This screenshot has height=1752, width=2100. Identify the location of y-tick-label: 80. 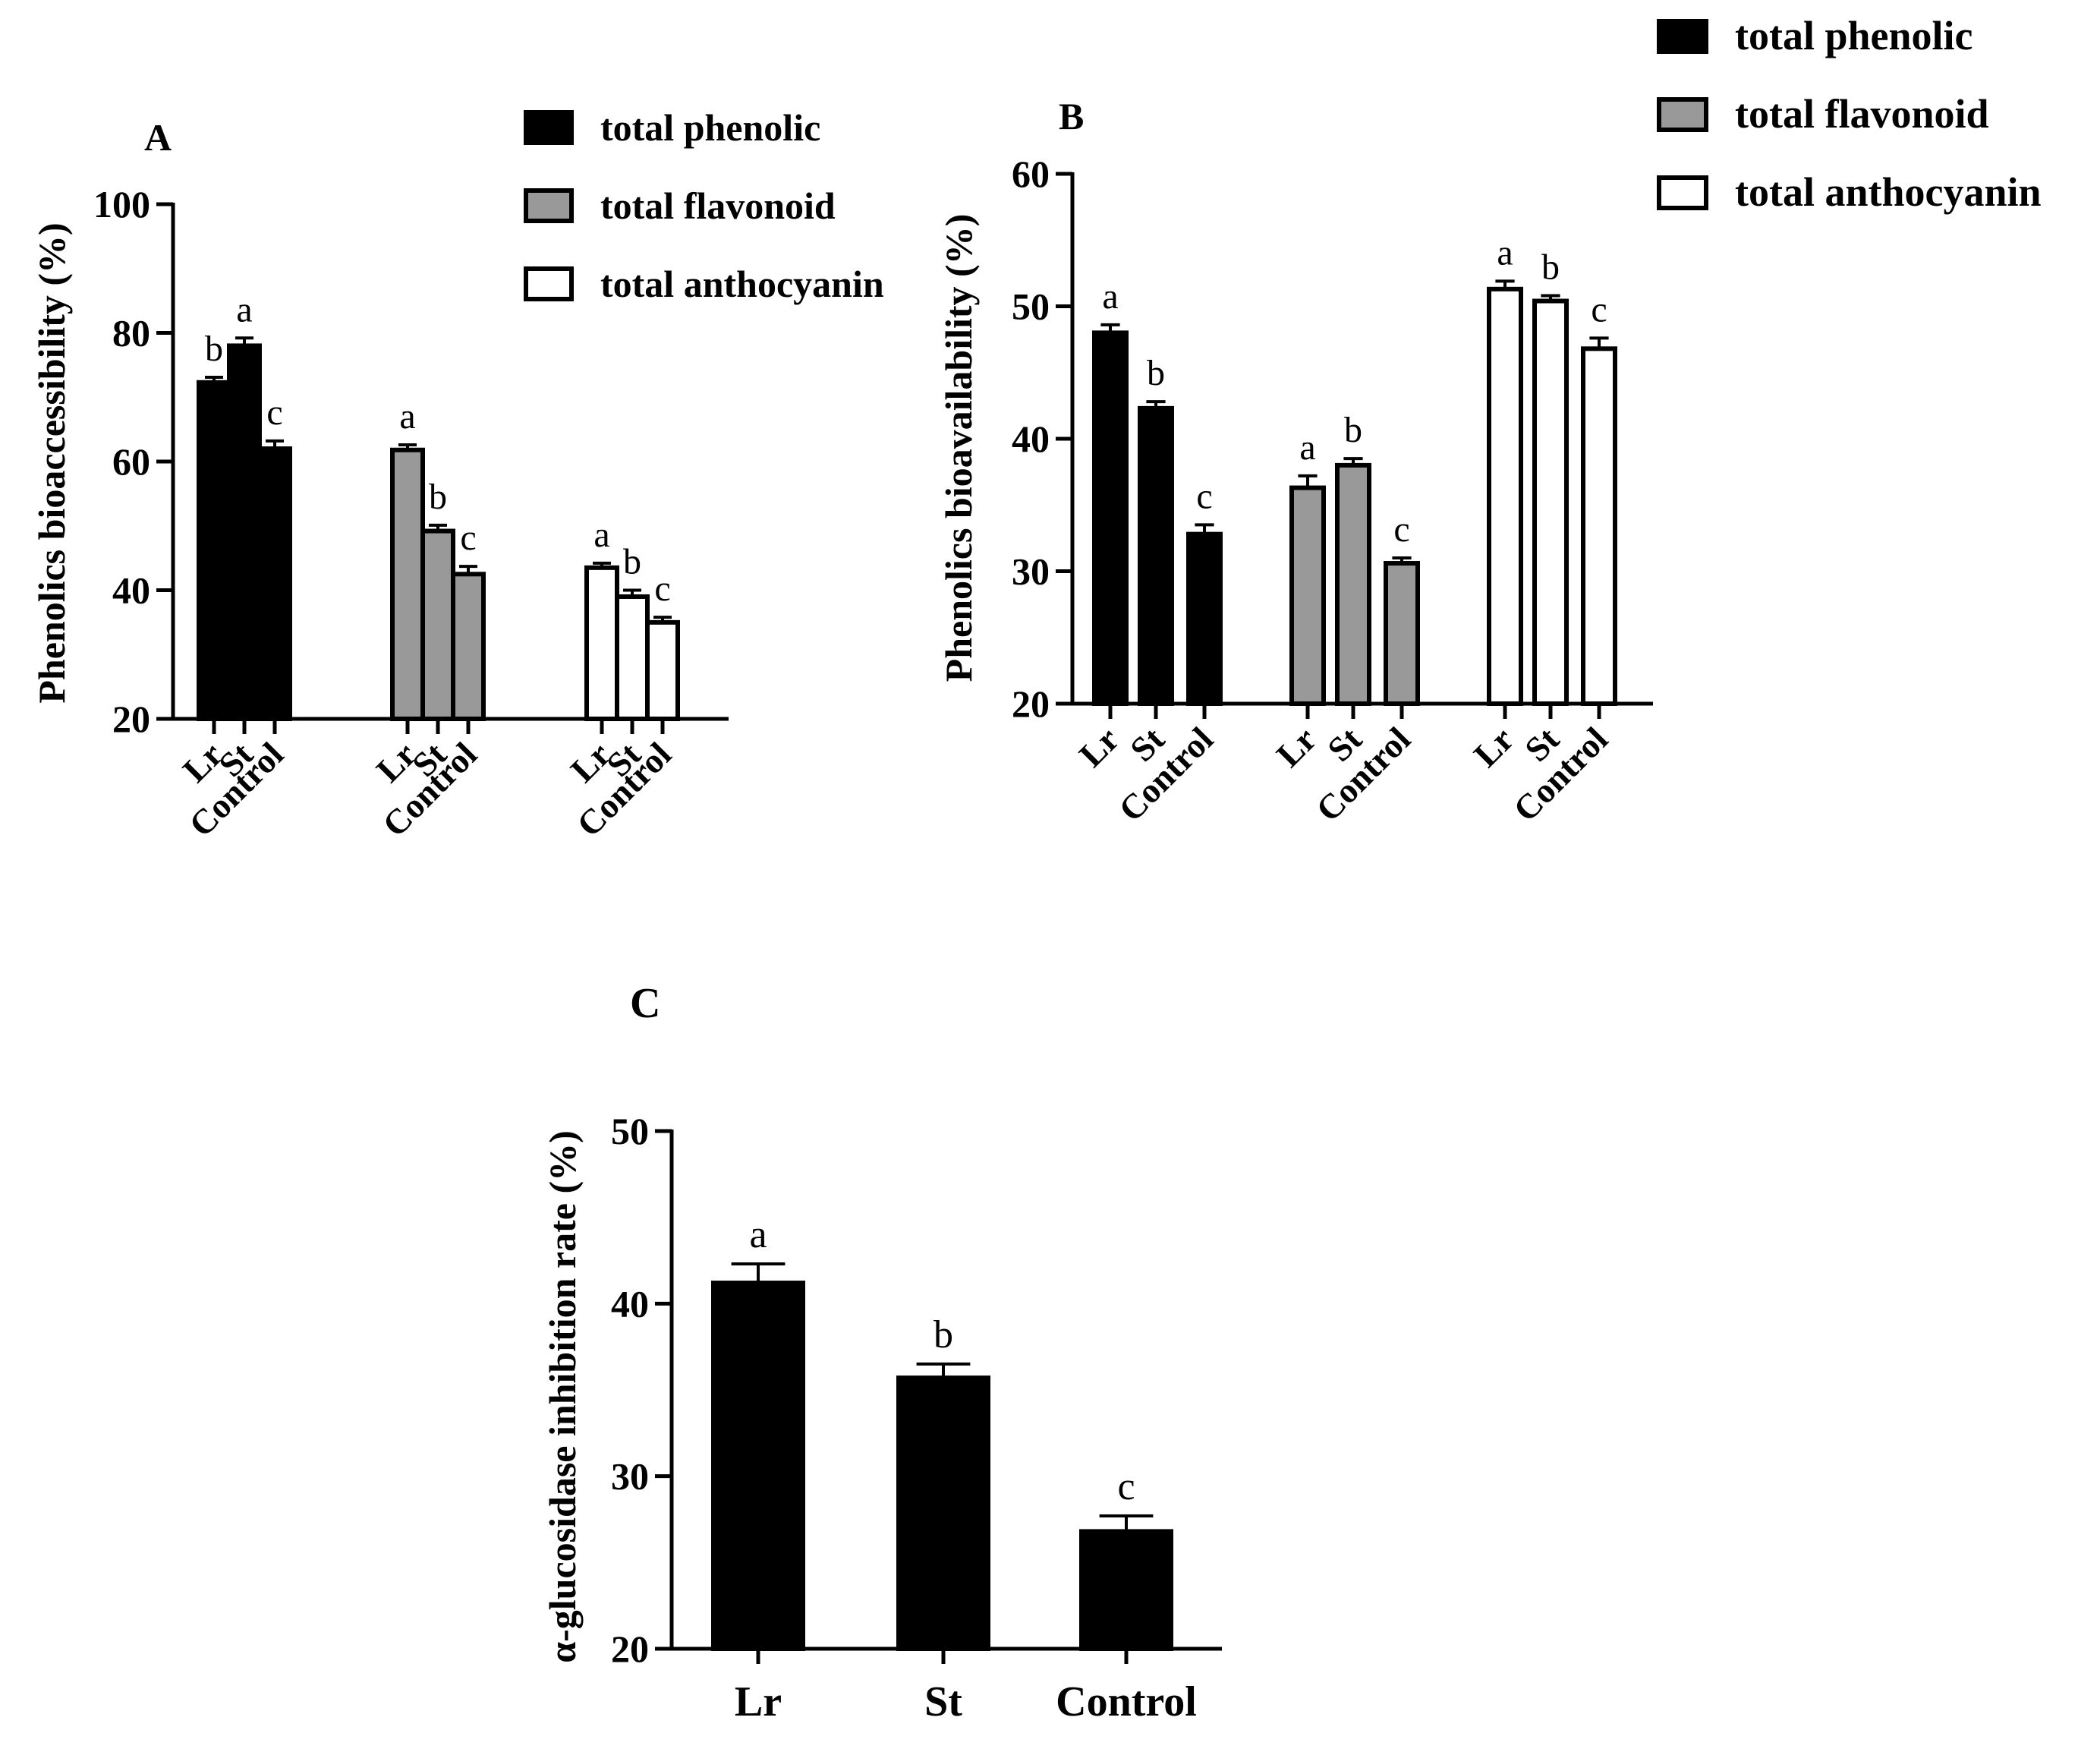
(131, 333).